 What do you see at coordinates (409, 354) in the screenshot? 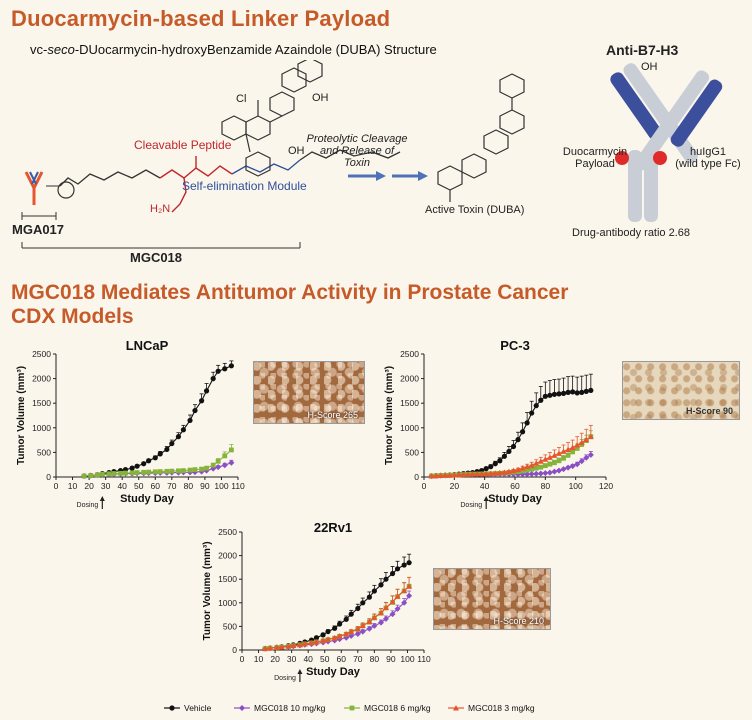
I see `y-tick-label: 2500` at bounding box center [409, 354].